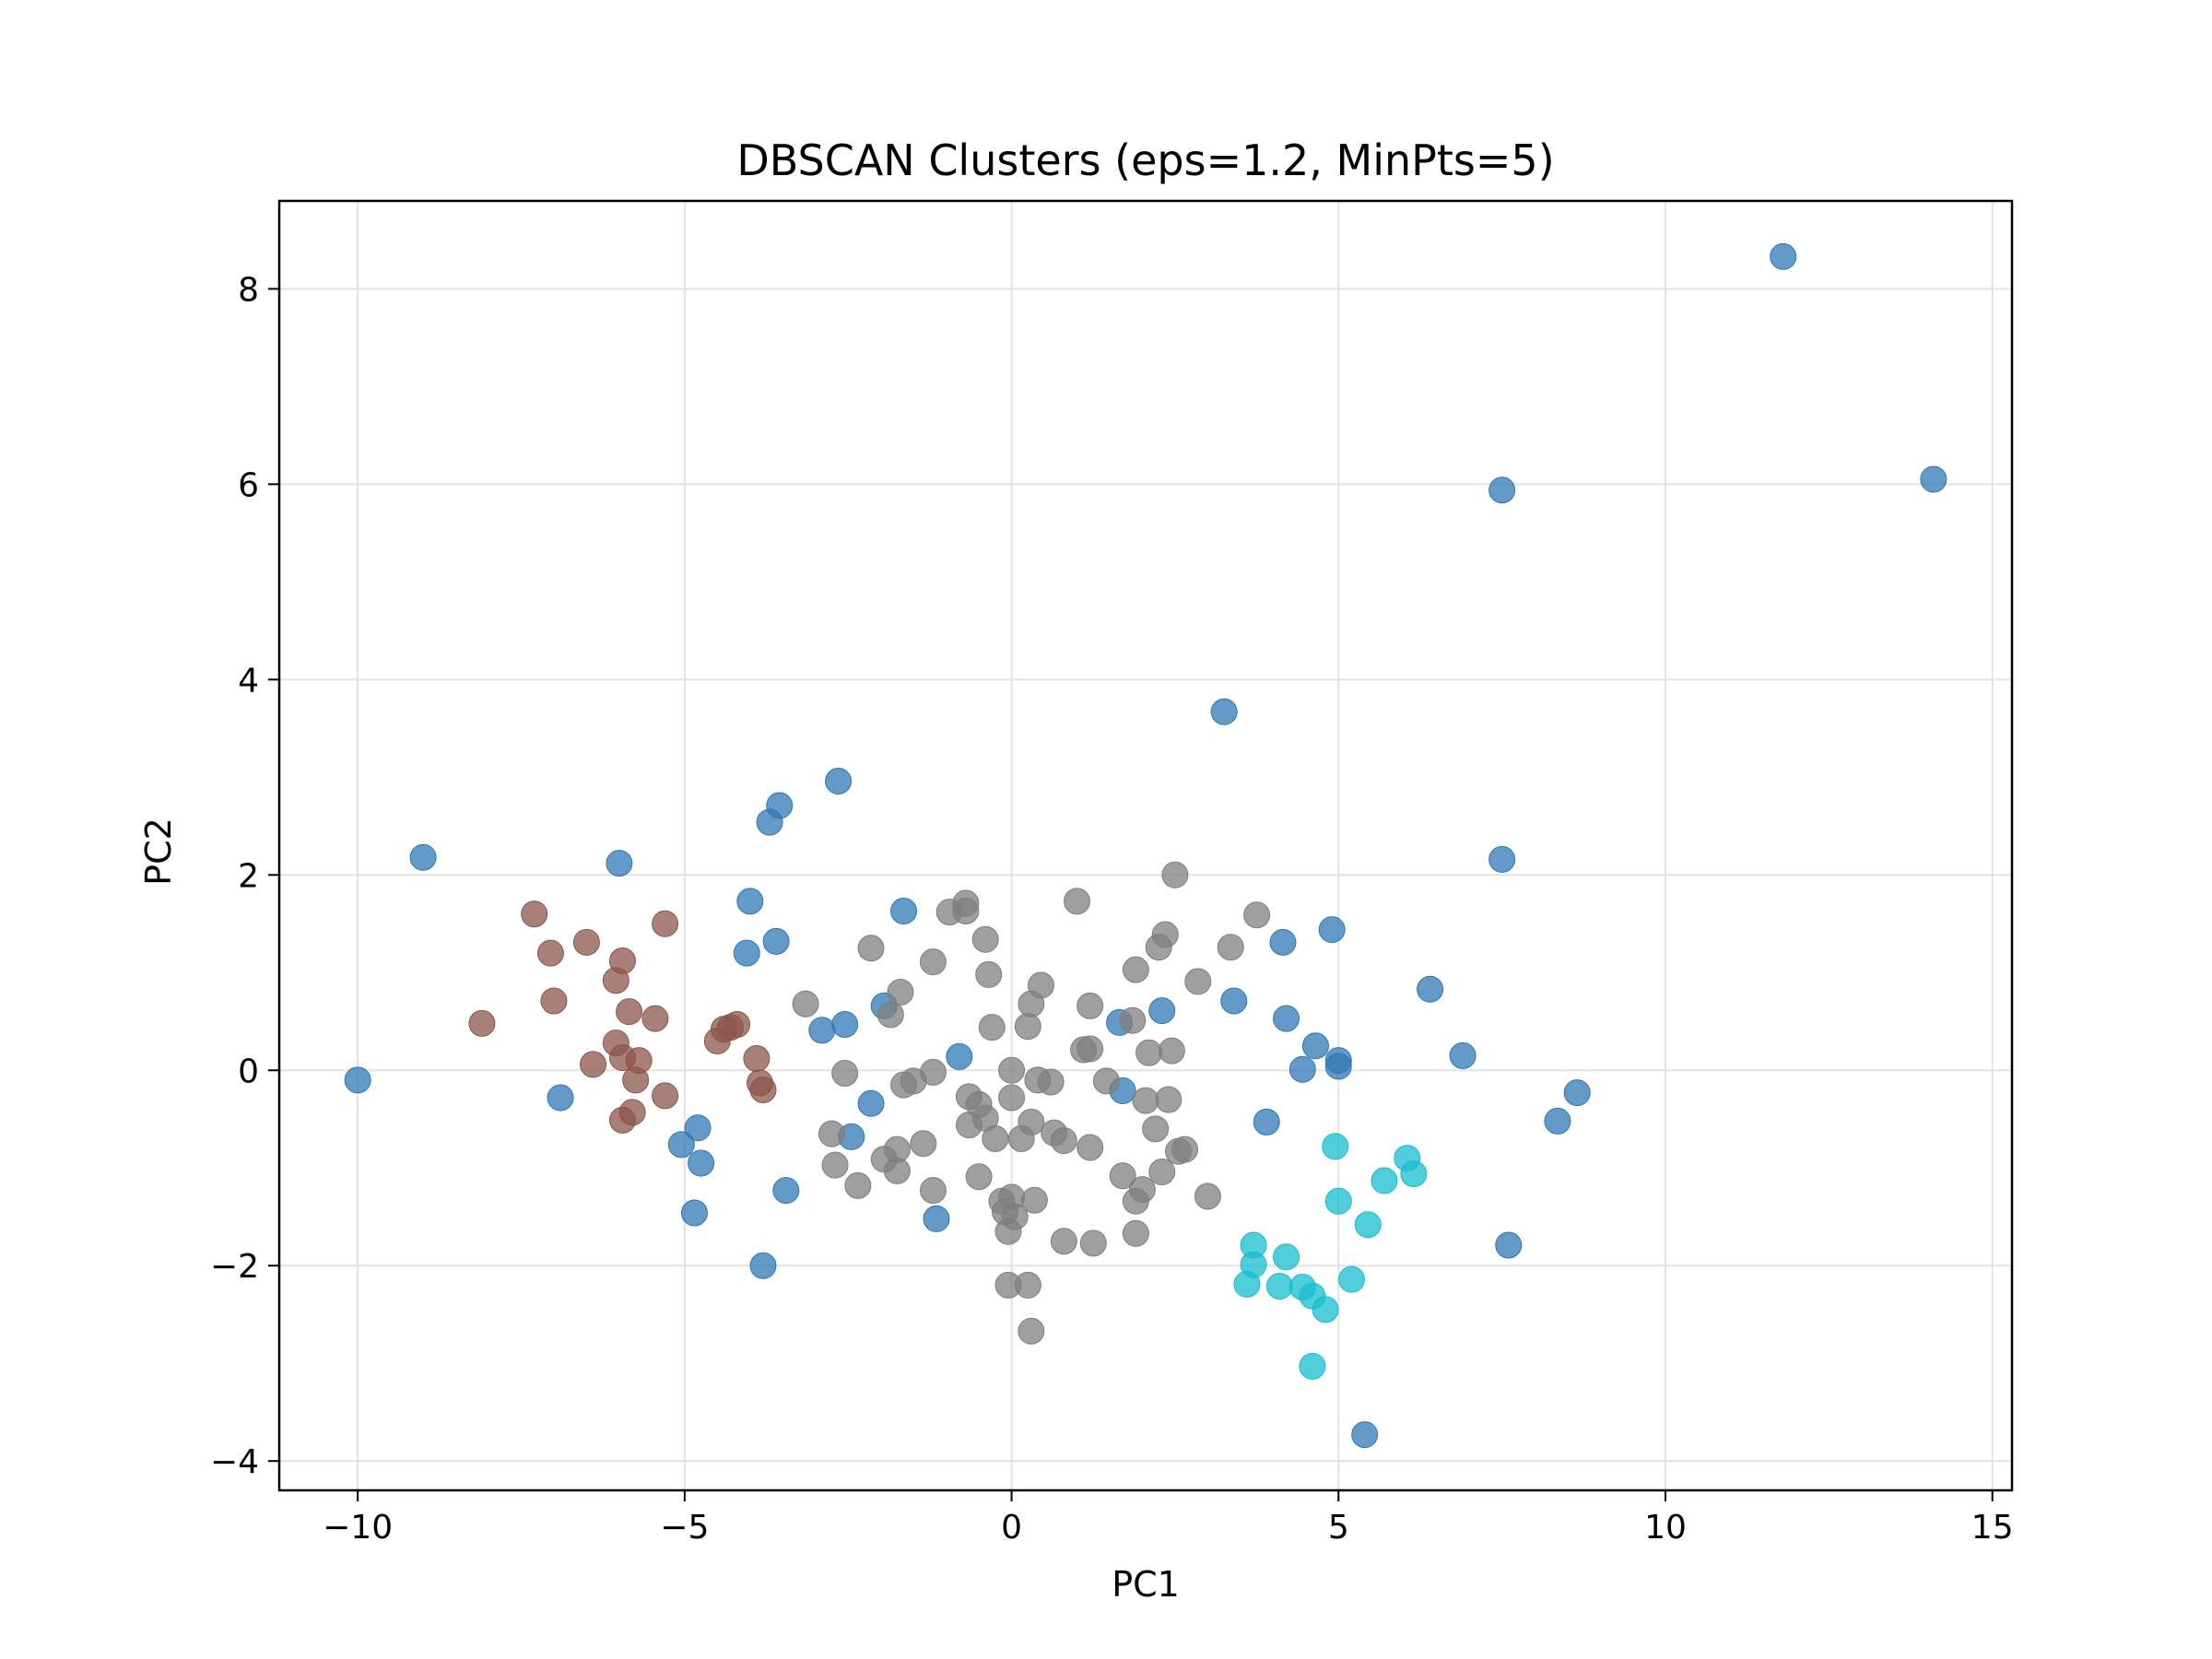 The height and width of the screenshot is (1659, 2212). What do you see at coordinates (1992, 1528) in the screenshot?
I see `x-tick-label: 15` at bounding box center [1992, 1528].